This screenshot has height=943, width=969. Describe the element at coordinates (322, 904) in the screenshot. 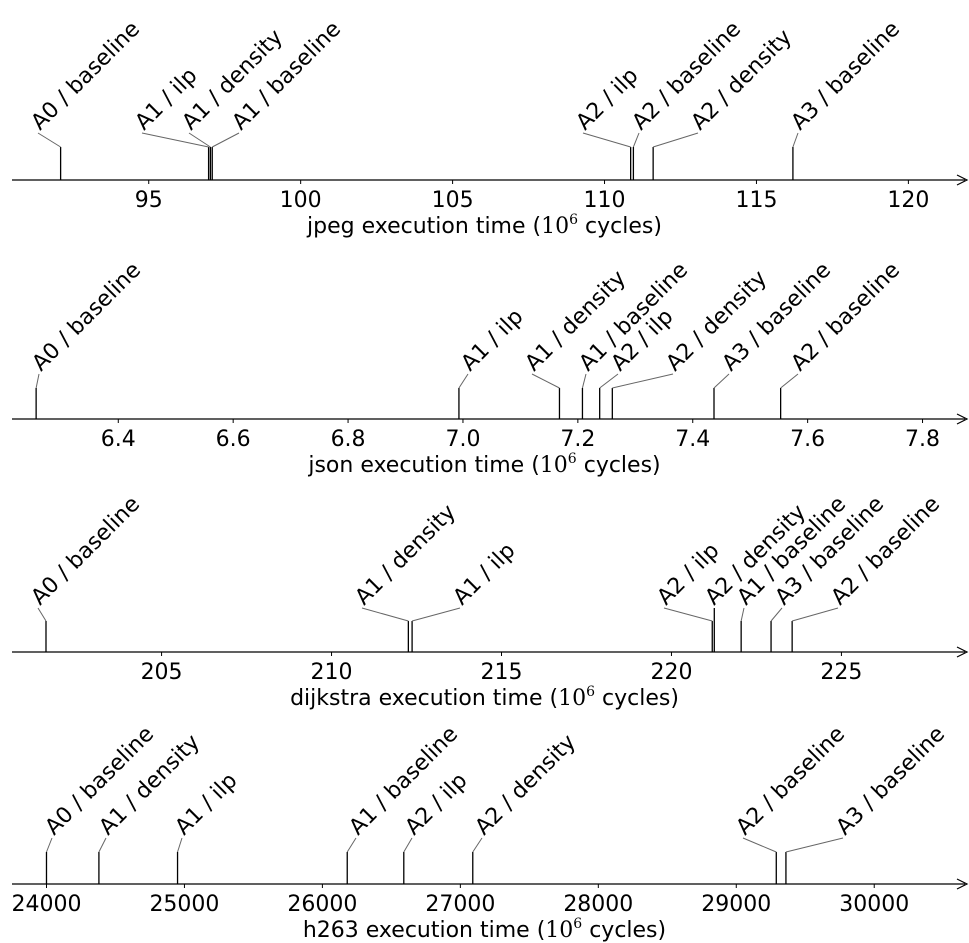

I see `tick-label: 26000` at that location.